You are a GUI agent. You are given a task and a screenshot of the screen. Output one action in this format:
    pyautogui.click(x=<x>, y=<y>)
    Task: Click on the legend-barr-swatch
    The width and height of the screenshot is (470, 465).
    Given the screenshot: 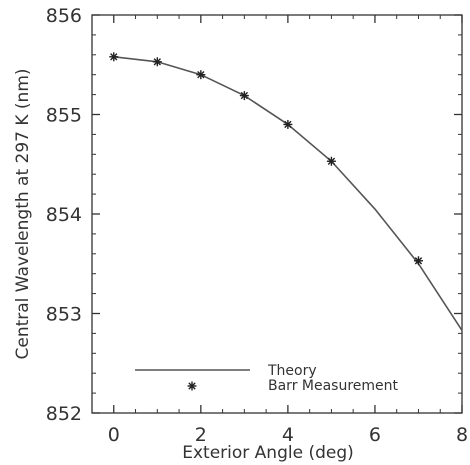 What is the action you would take?
    pyautogui.click(x=192, y=386)
    